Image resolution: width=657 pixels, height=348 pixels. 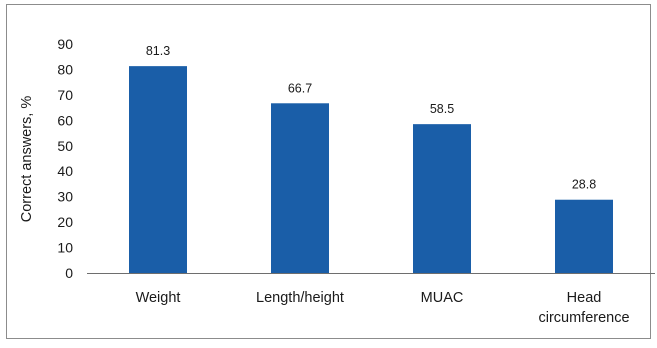 I want to click on y-axis-title: Correct answers, %, so click(x=27, y=159).